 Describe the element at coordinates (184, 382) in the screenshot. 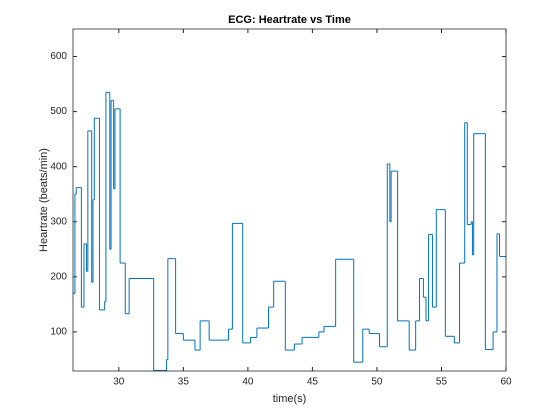

I see `x-tick-label: 35` at that location.